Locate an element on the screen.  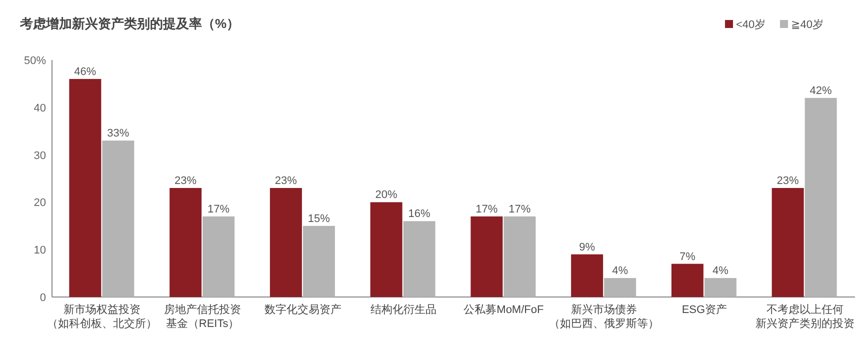
y-tick-label: 0 is located at coordinates (43, 298).